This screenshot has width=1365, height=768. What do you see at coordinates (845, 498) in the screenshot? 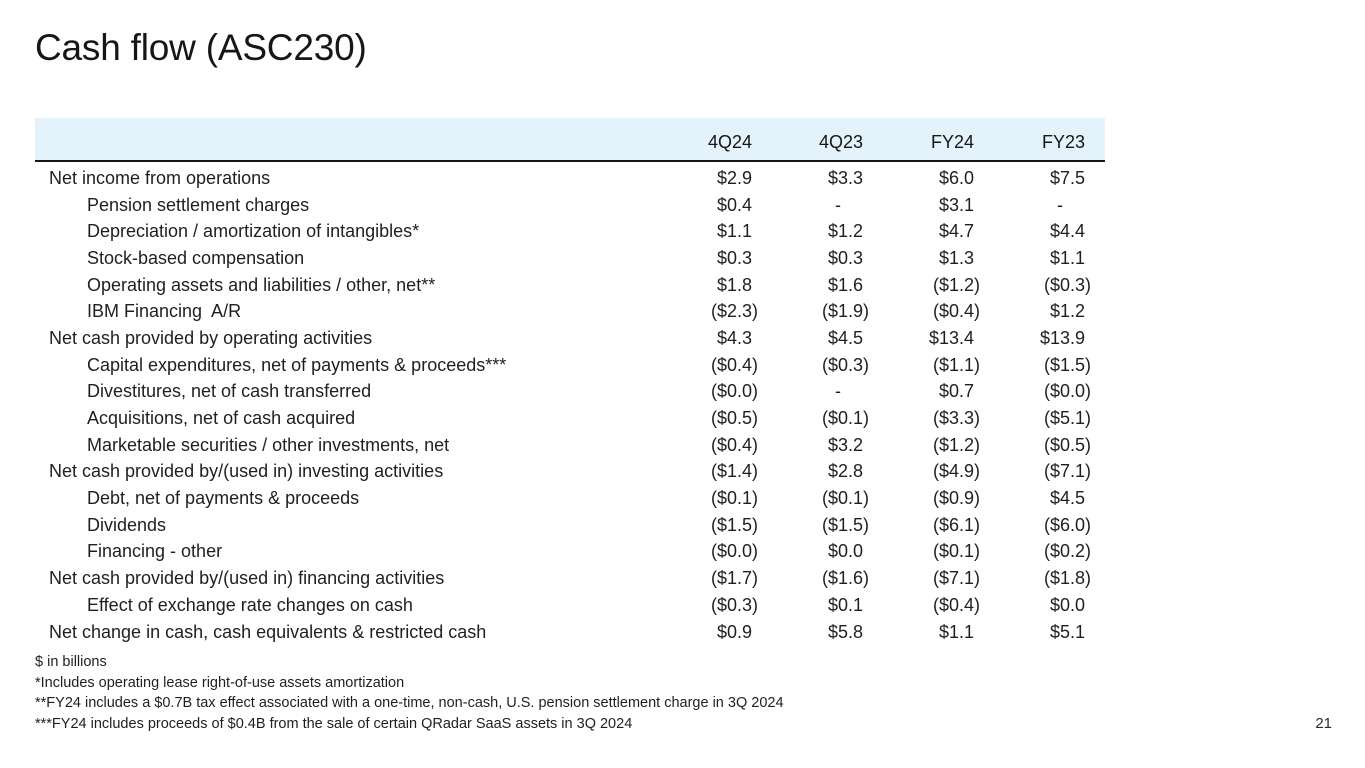
I see `value-4q23: ($0.1)` at bounding box center [845, 498].